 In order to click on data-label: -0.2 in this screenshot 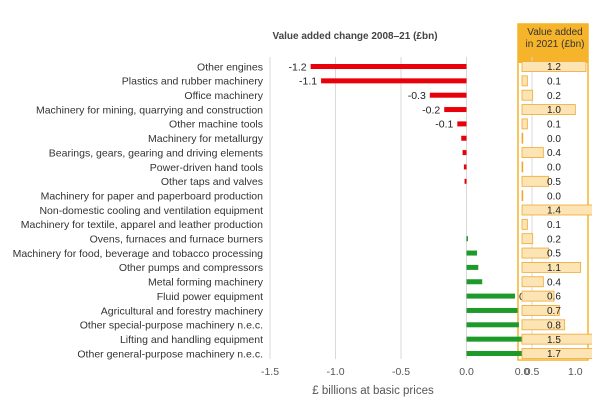, I will do `click(431, 110)`.